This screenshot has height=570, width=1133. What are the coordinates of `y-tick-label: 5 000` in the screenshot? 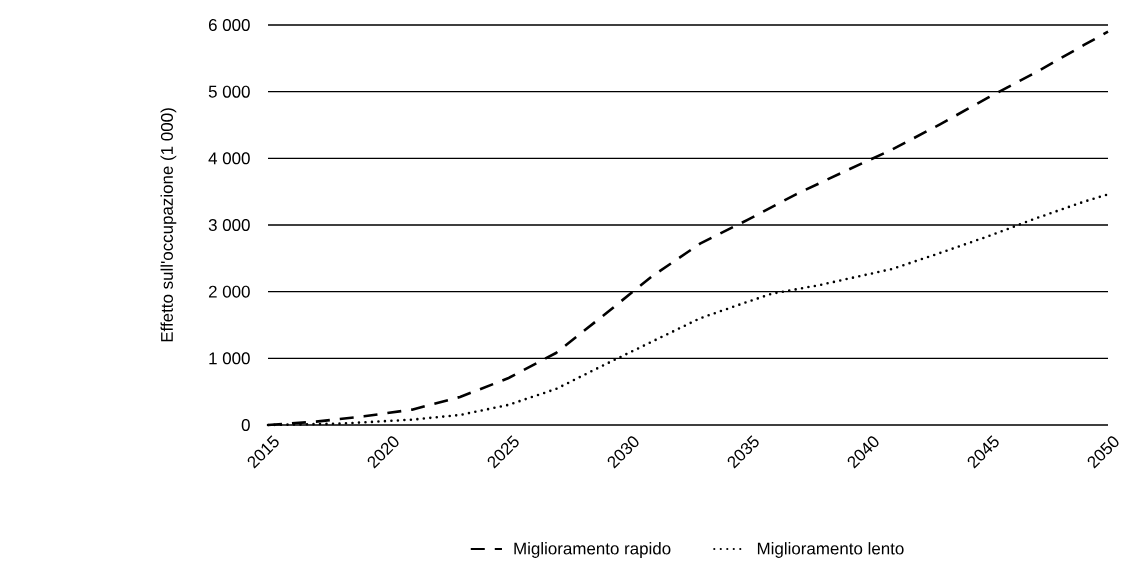 It's located at (229, 91).